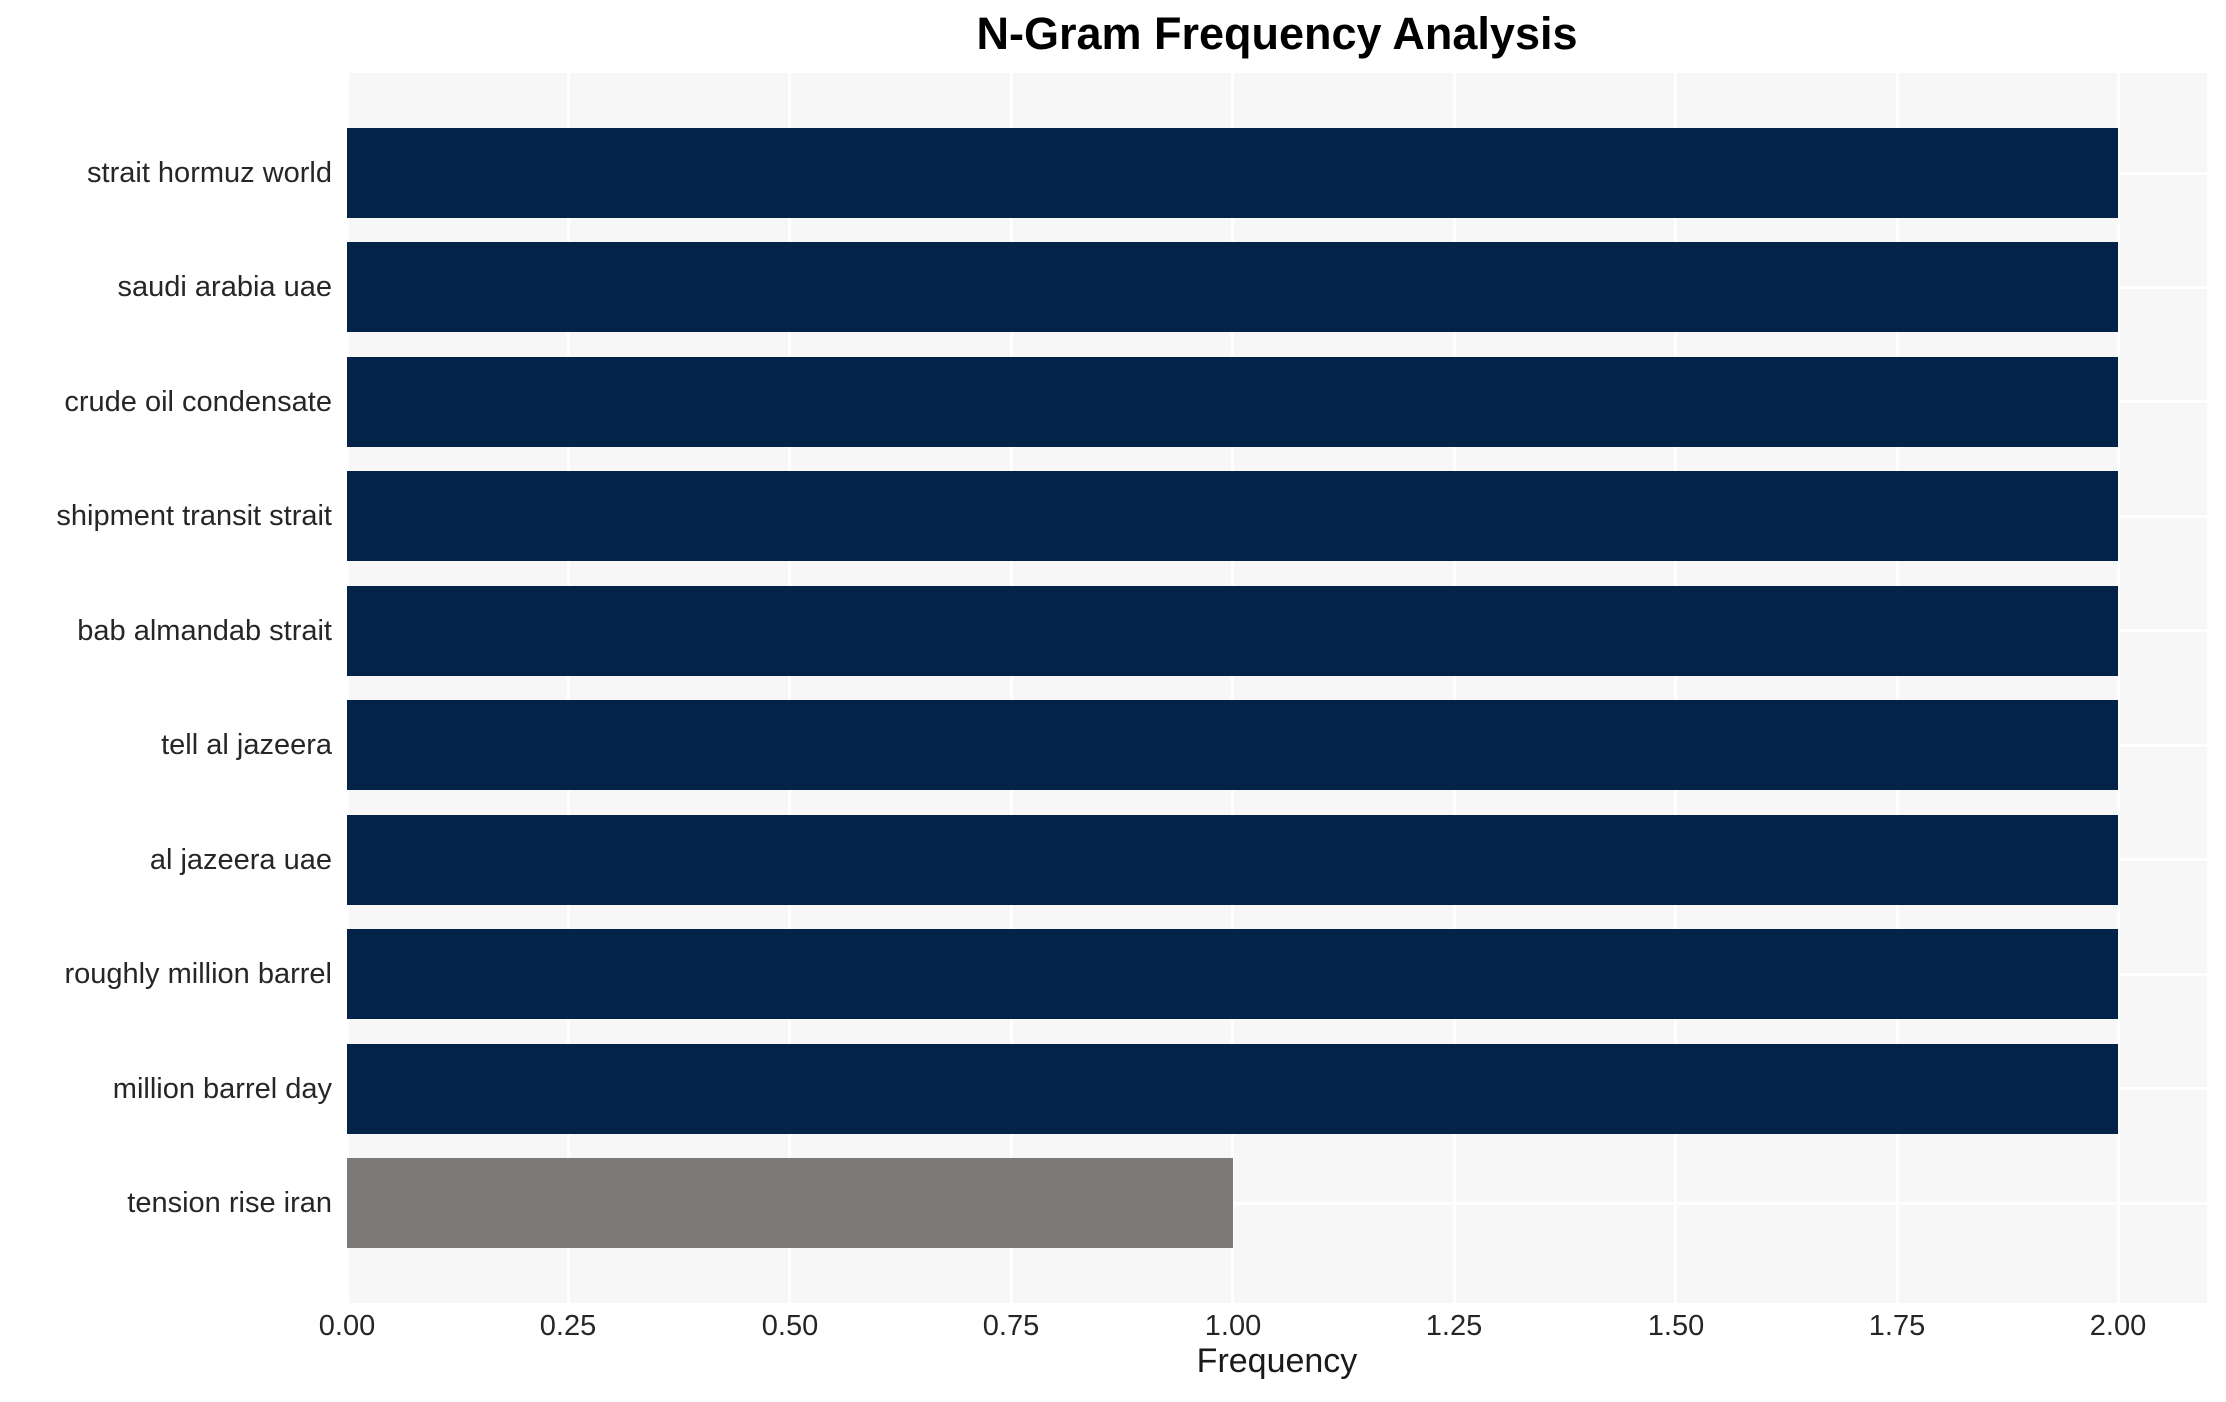 Image resolution: width=2226 pixels, height=1402 pixels. Describe the element at coordinates (194, 516) in the screenshot. I see `y-tick-label: shipment transit strait` at that location.